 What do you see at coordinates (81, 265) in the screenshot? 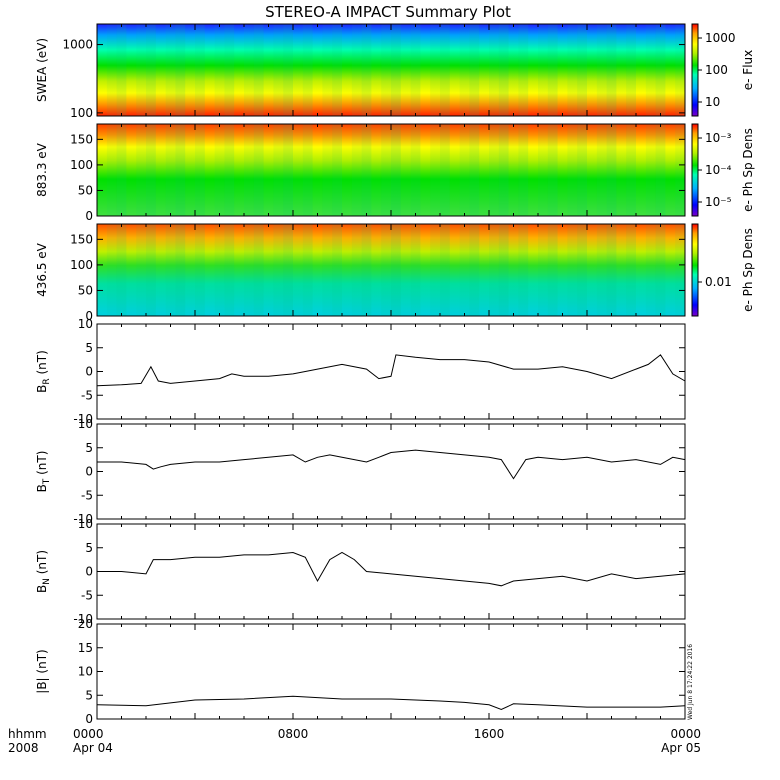
I see `pad436-y-tick-label: 100` at bounding box center [81, 265].